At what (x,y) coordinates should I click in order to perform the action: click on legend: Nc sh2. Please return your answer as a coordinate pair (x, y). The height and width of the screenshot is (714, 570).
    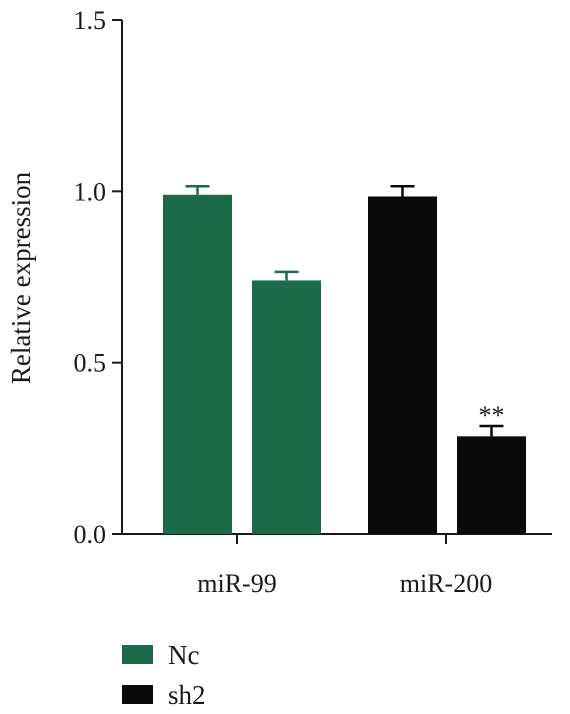
    Looking at the image, I should click on (164, 675).